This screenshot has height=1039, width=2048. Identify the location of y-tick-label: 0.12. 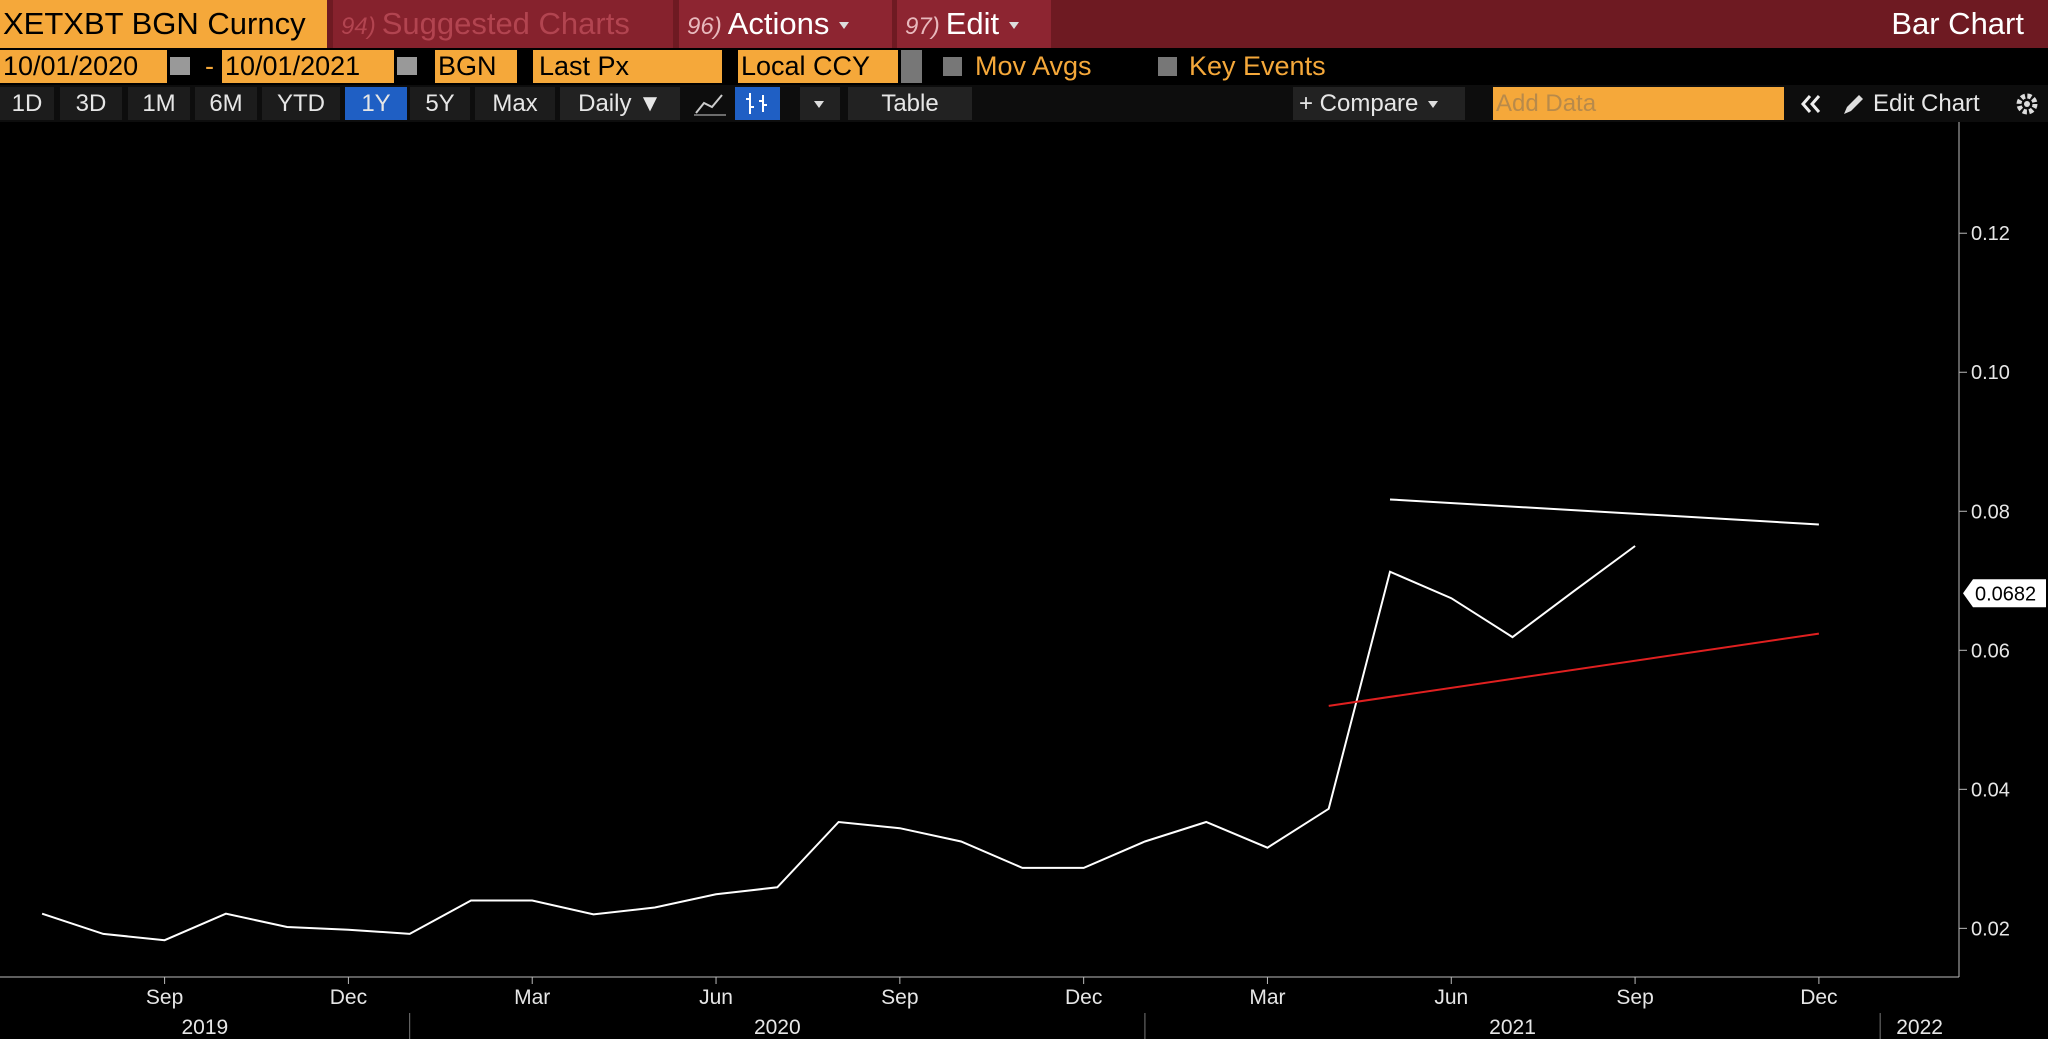
(1990, 234).